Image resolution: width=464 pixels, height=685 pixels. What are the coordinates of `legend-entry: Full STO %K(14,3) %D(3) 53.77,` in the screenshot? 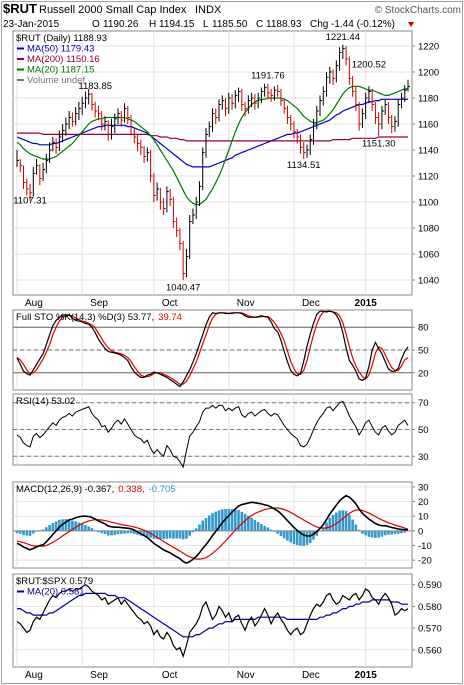 It's located at (85, 317).